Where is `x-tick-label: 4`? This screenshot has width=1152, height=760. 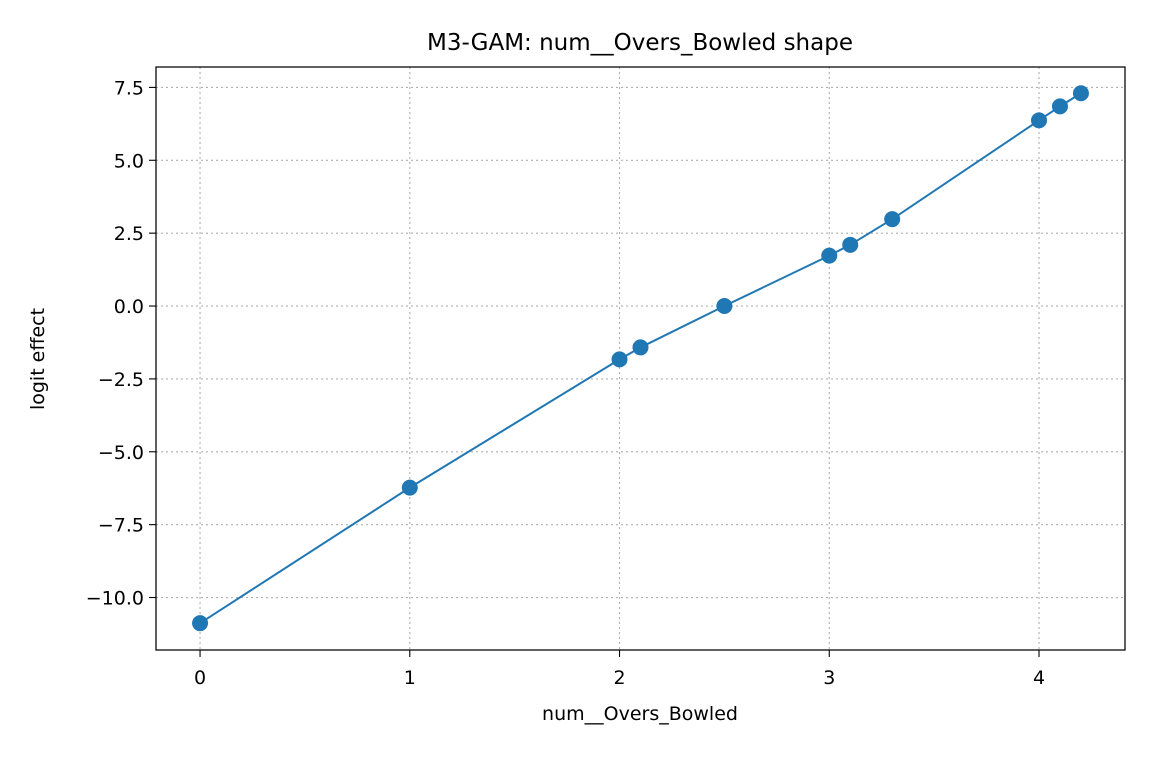 x-tick-label: 4 is located at coordinates (1039, 678).